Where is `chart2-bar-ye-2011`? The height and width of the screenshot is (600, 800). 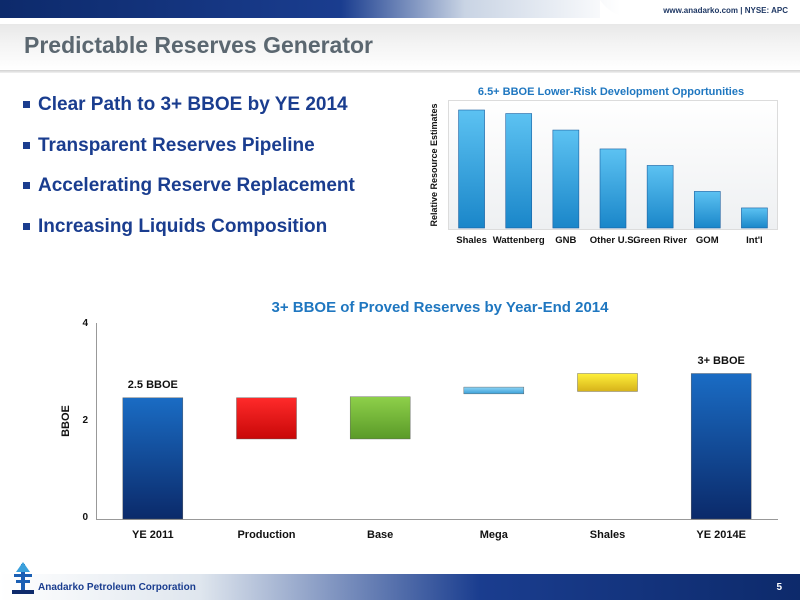 chart2-bar-ye-2011 is located at coordinates (153, 458).